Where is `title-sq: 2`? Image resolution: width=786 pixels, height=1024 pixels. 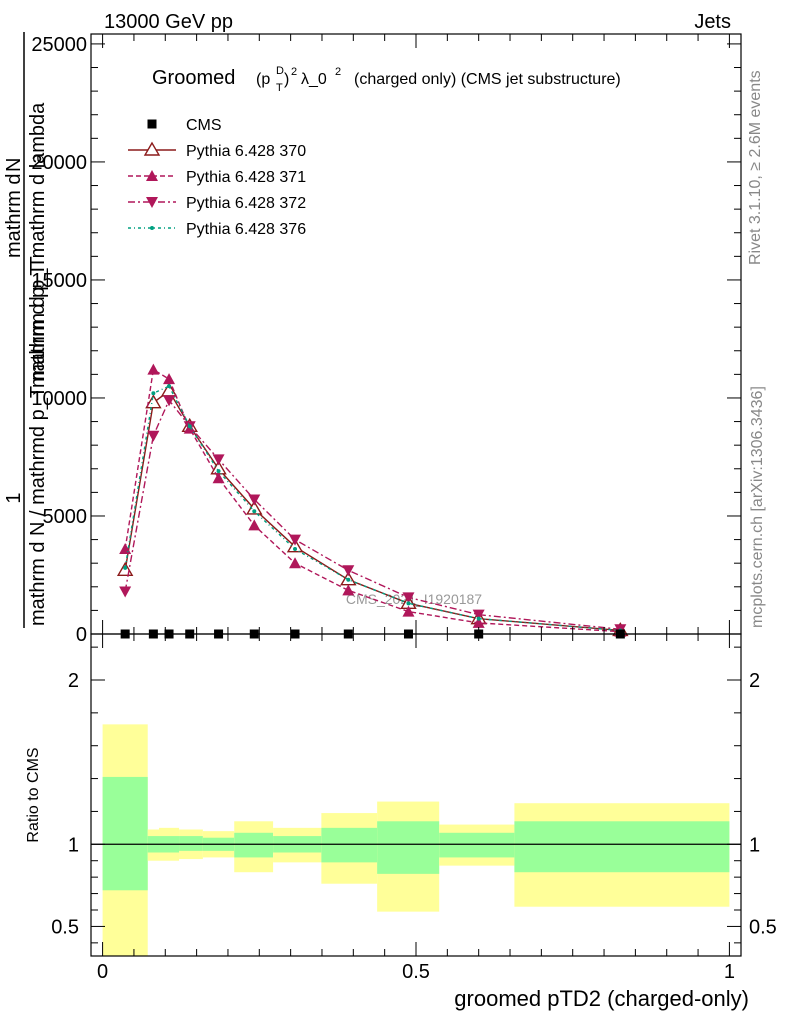
title-sq: 2 is located at coordinates (294, 72).